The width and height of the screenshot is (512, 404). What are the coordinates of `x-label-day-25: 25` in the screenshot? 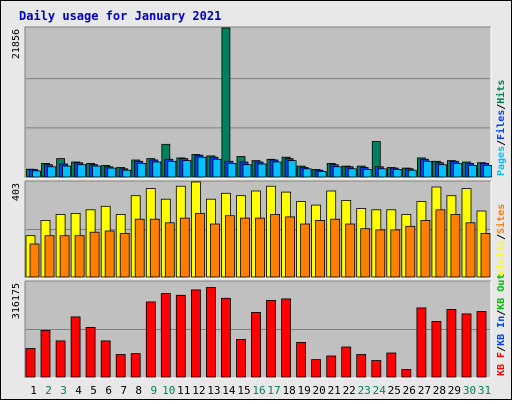 It's located at (394, 390).